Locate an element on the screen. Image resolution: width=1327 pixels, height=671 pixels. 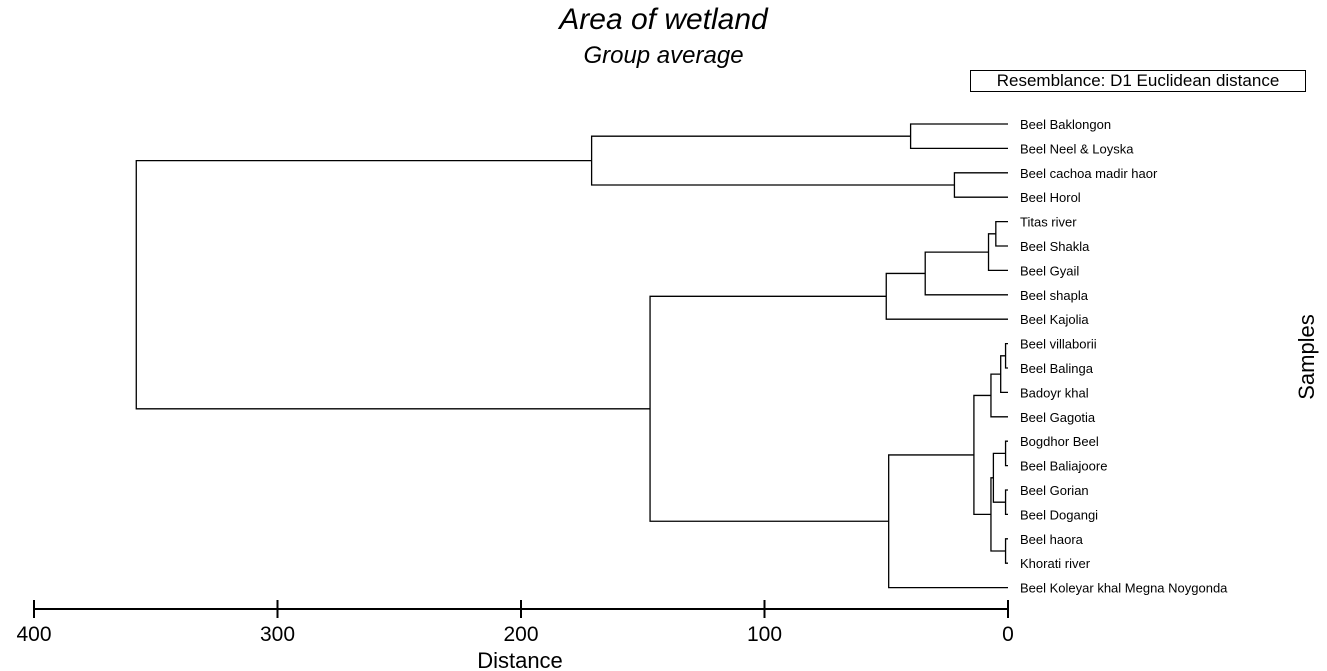
leaf-label: Khorati river is located at coordinates (1055, 563).